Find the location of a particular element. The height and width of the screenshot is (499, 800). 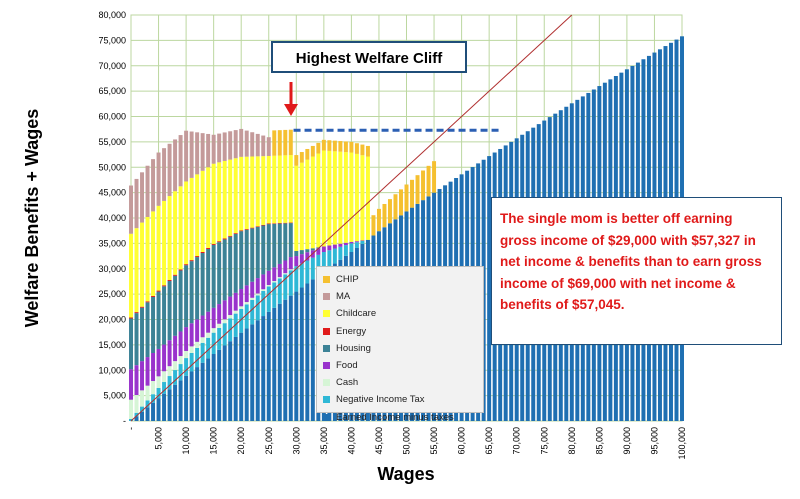

x-tick-label: 50,000 is located at coordinates (407, 441).